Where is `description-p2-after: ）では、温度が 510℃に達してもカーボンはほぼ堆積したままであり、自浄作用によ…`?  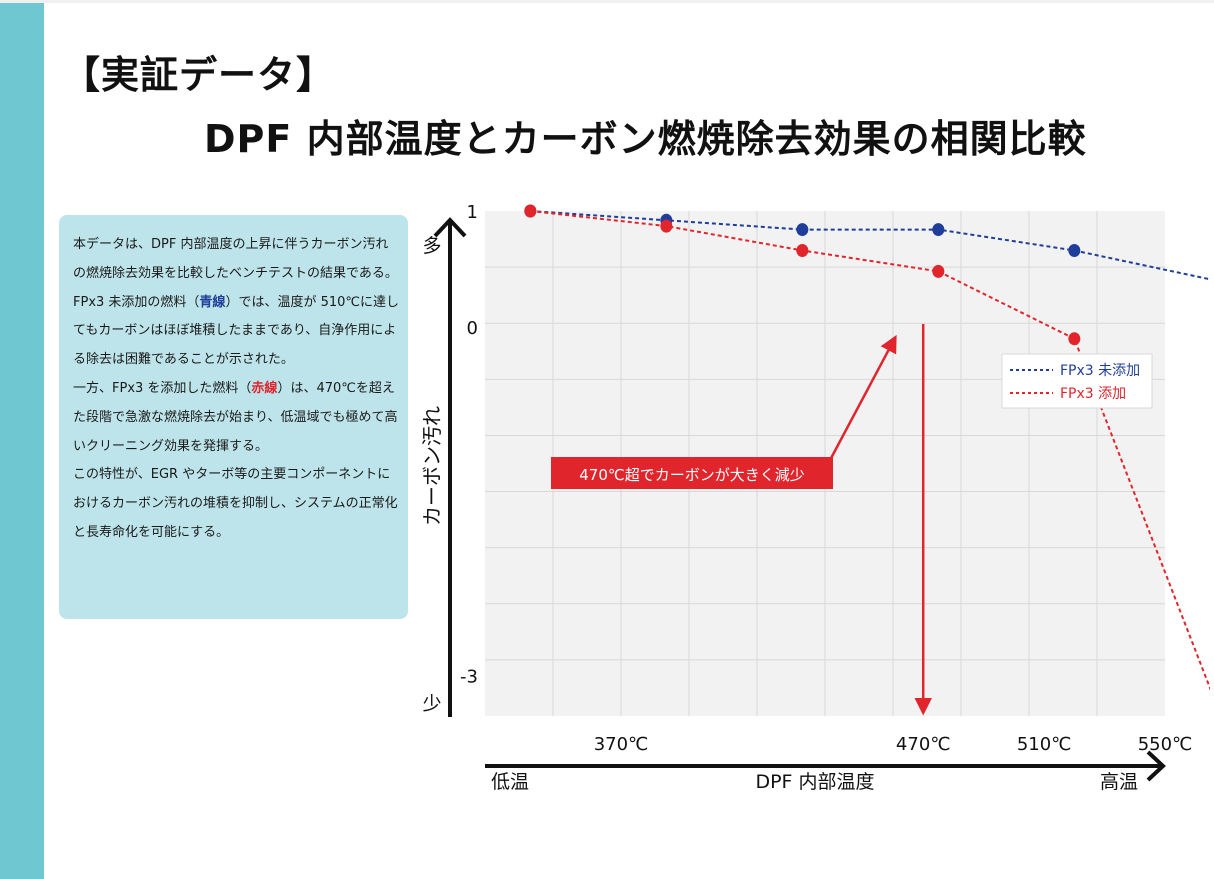
description-p2-after: ）では、温度が 510℃に達してもカーボンはほぼ堆積したままであり、自浄作用によ… is located at coordinates (236, 331).